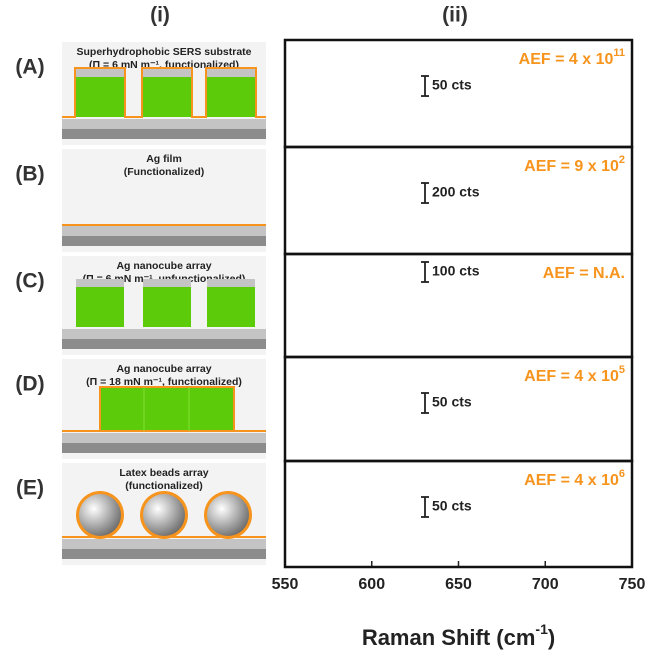 Image resolution: width=653 pixels, height=656 pixels. What do you see at coordinates (622, 160) in the screenshot?
I see `aef-exponent: 2` at bounding box center [622, 160].